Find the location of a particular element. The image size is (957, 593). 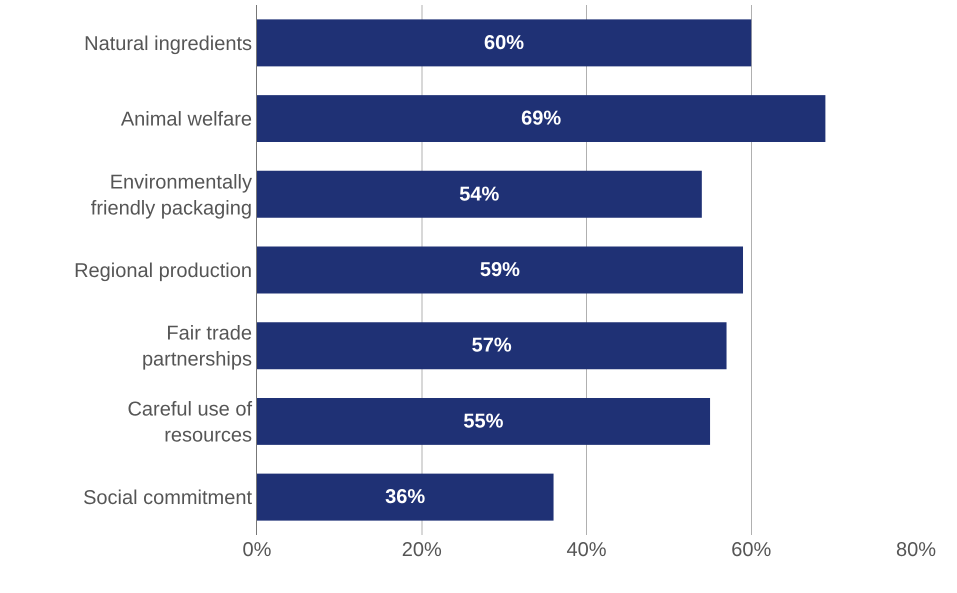

data-label: 60% is located at coordinates (504, 43).